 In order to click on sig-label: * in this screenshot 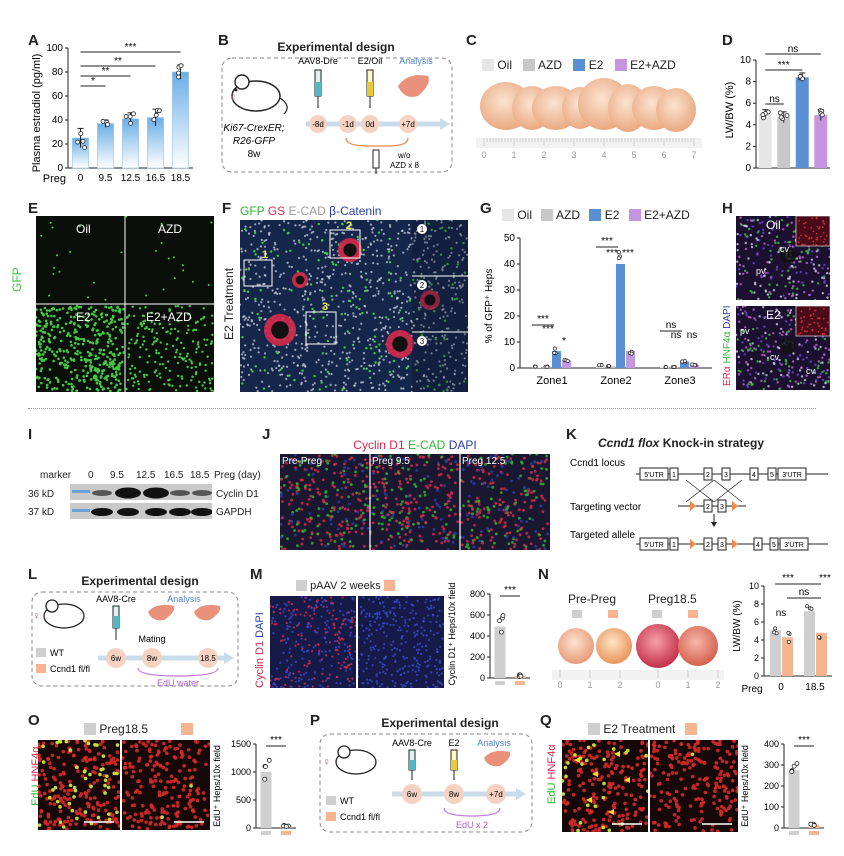, I will do `click(93, 81)`.